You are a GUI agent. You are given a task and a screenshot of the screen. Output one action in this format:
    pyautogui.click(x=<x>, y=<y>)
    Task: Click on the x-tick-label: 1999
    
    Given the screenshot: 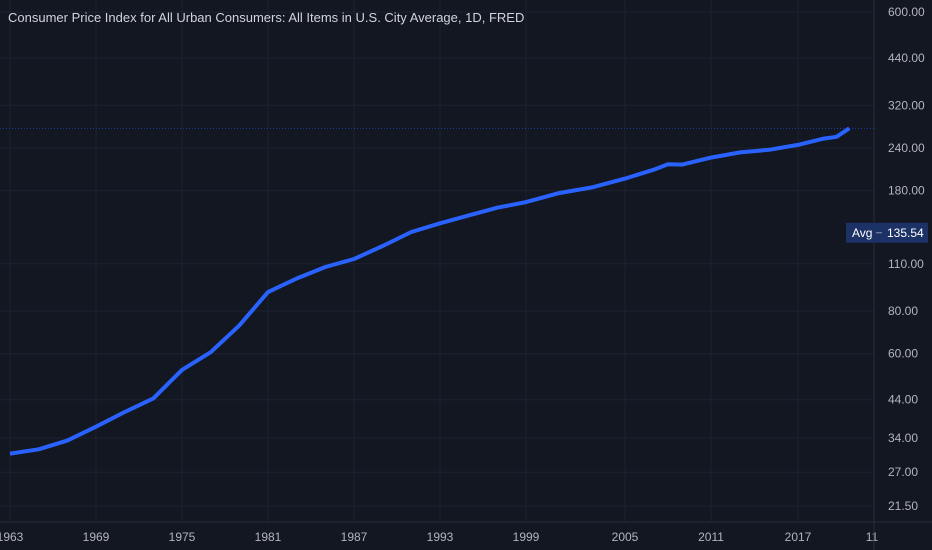 What is the action you would take?
    pyautogui.click(x=526, y=537)
    